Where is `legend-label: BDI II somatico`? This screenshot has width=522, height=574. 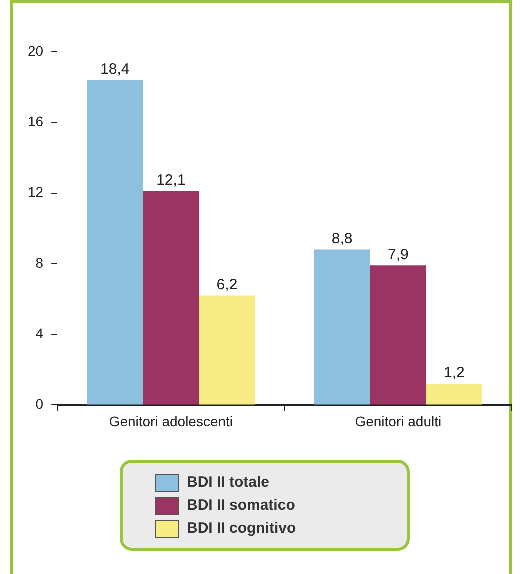
legend-label: BDI II somatico is located at coordinates (241, 505).